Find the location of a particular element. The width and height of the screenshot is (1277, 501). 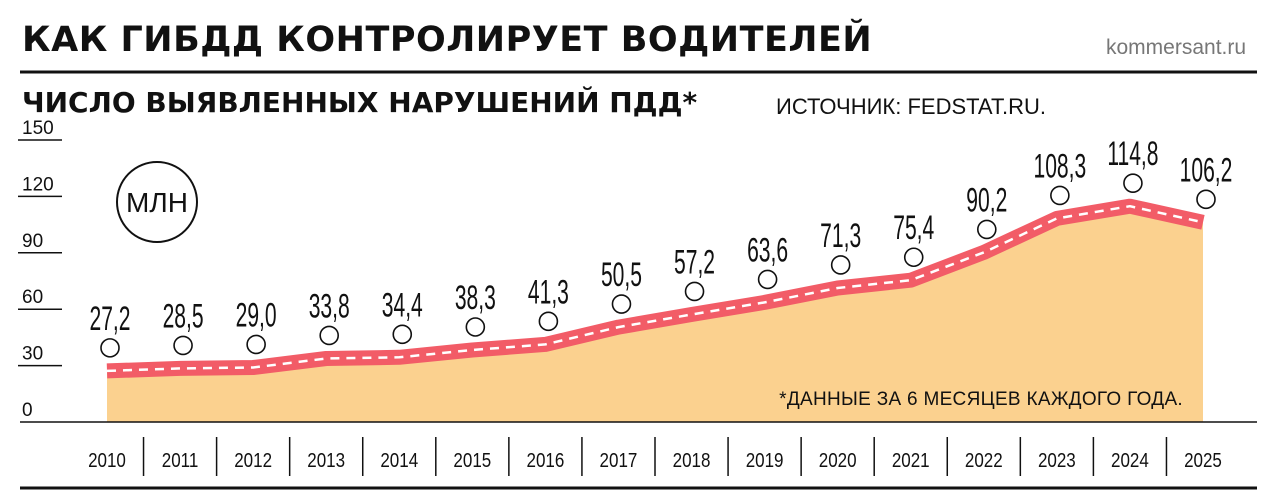

x-tick-label-2015: 2015 is located at coordinates (472, 460).